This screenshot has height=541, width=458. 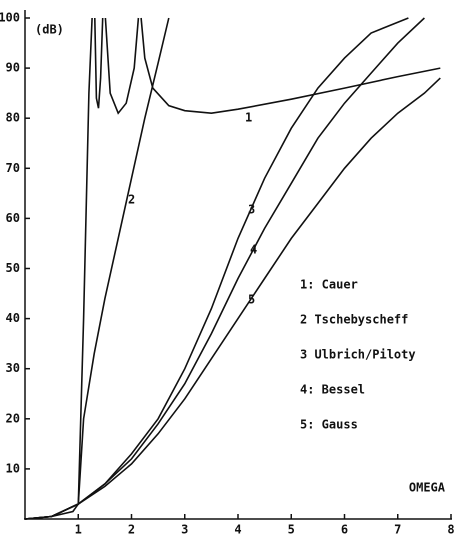 I want to click on x-tick-label: 7, so click(x=397, y=530).